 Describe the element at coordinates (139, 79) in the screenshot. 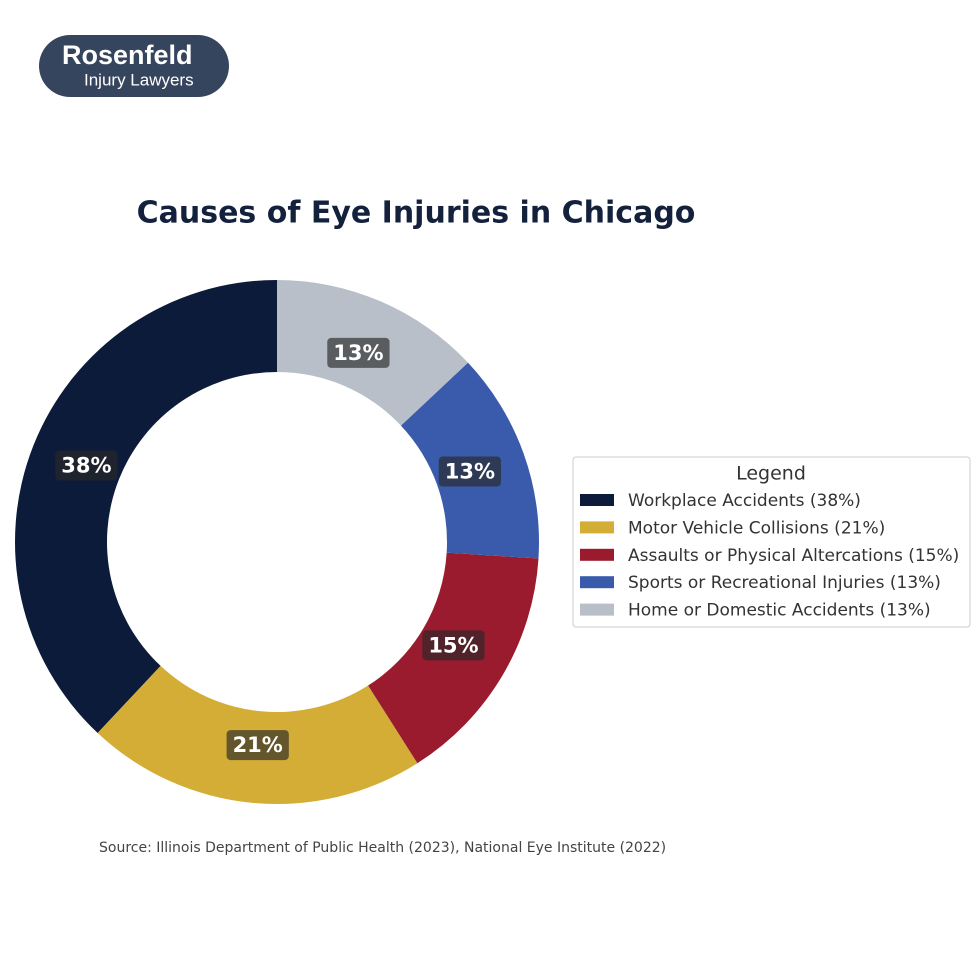

I see `logo-tagline: Injury Lawyers` at that location.